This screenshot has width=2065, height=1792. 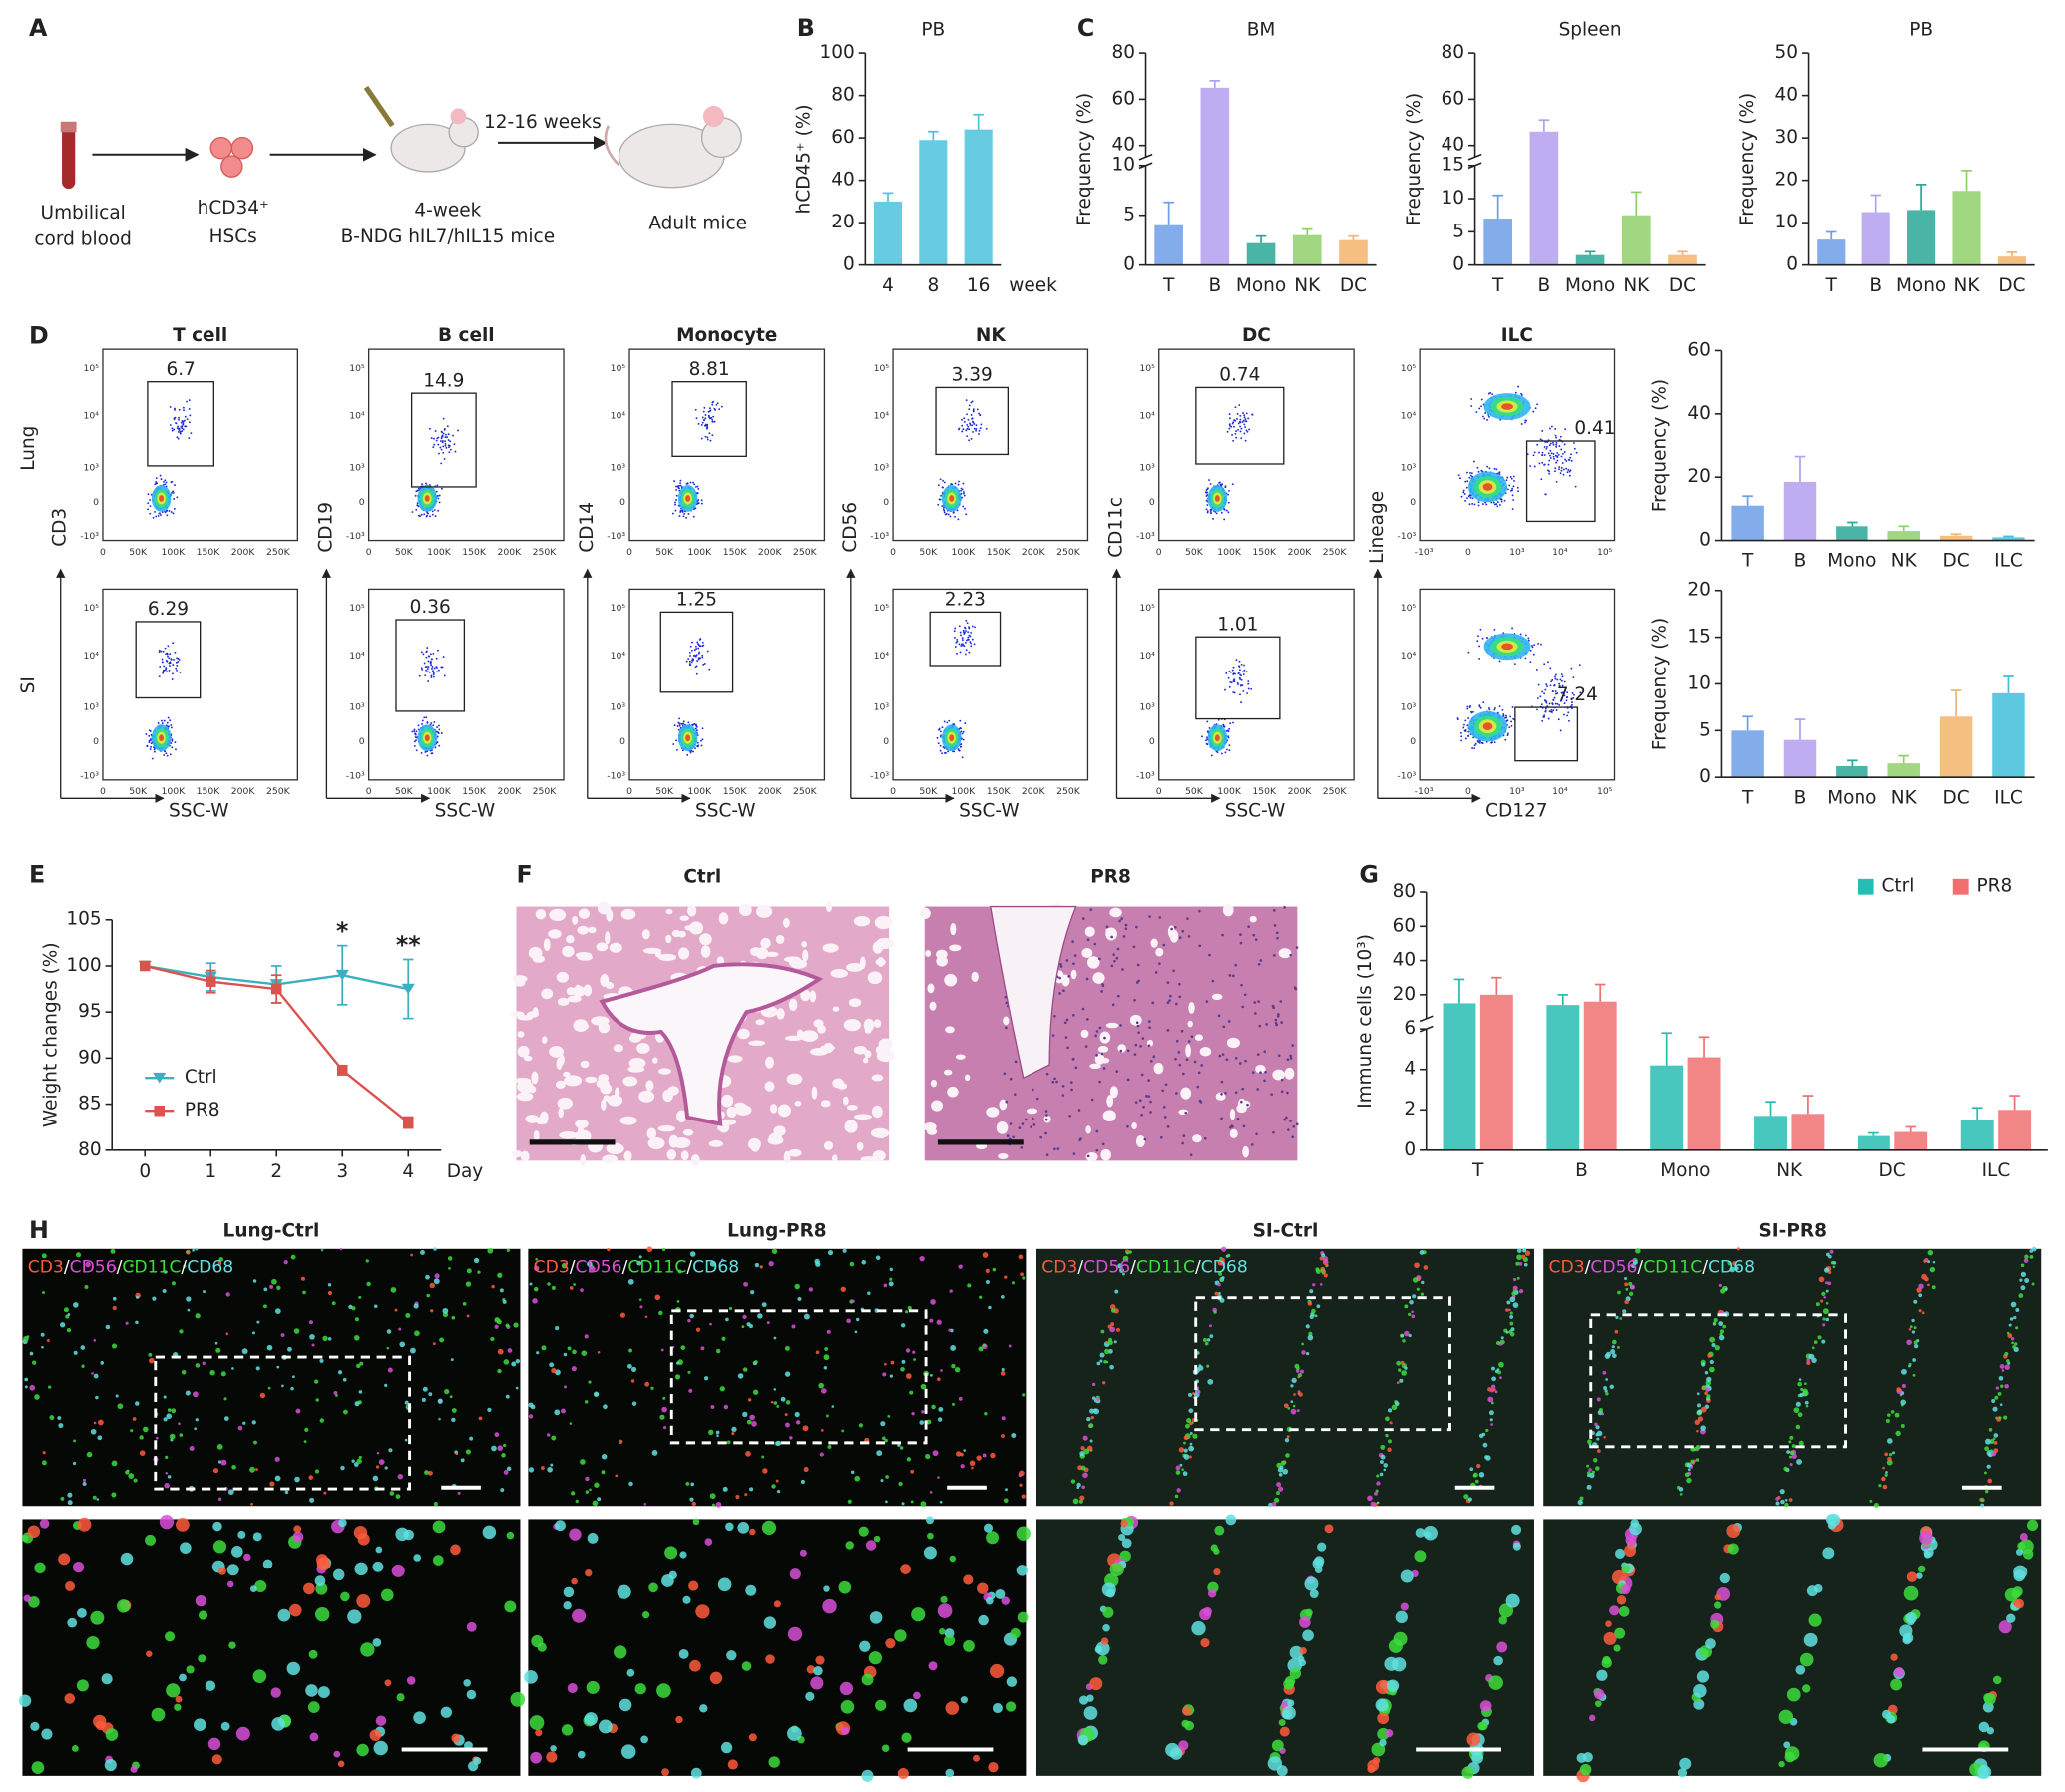 I want to click on y-tick-label: 85, so click(x=90, y=1104).